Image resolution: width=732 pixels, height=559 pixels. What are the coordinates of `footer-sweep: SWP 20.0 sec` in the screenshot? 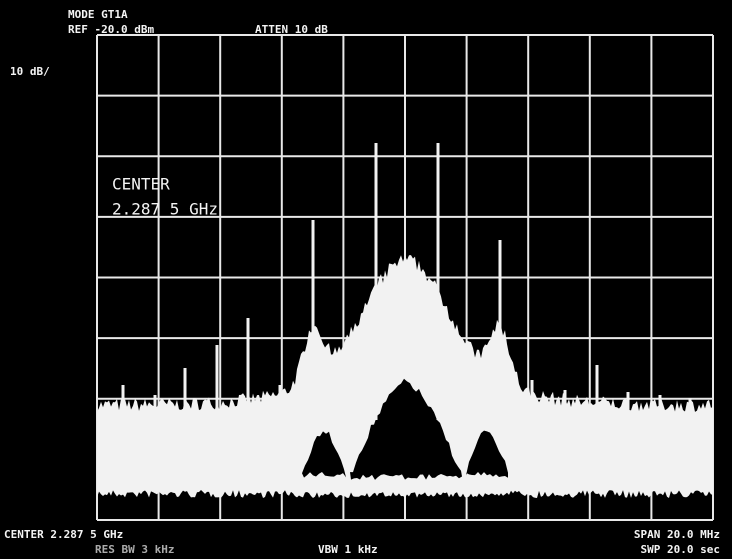 It's located at (680, 549).